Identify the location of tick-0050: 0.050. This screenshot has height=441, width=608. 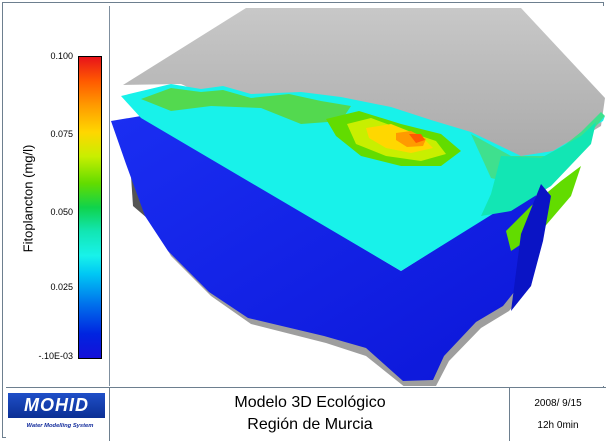
(61, 212).